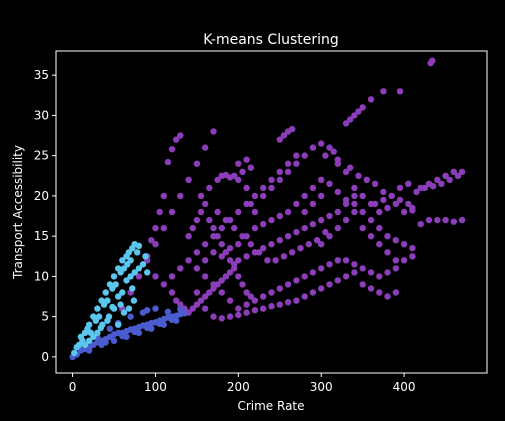 The height and width of the screenshot is (421, 505). What do you see at coordinates (18, 212) in the screenshot?
I see `y-axis-label: Transport Accessibility` at bounding box center [18, 212].